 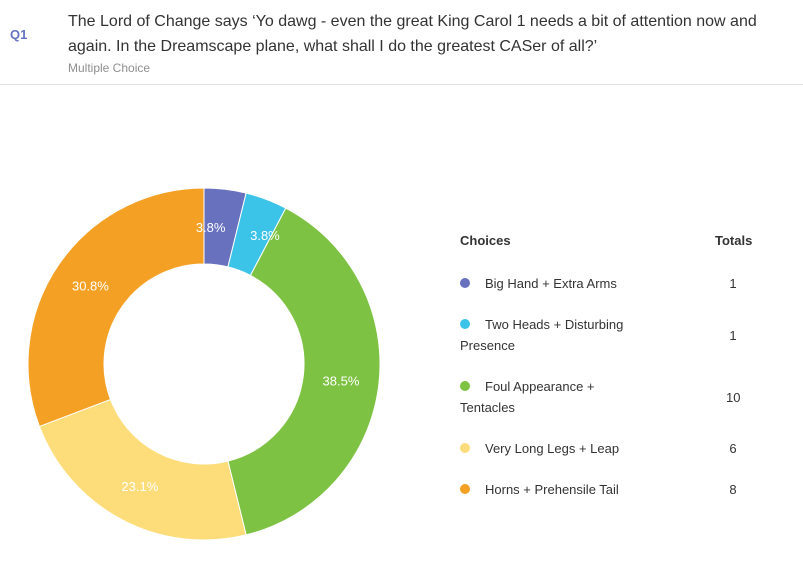 I want to click on slice-percent-label: 30.8%, so click(x=90, y=286).